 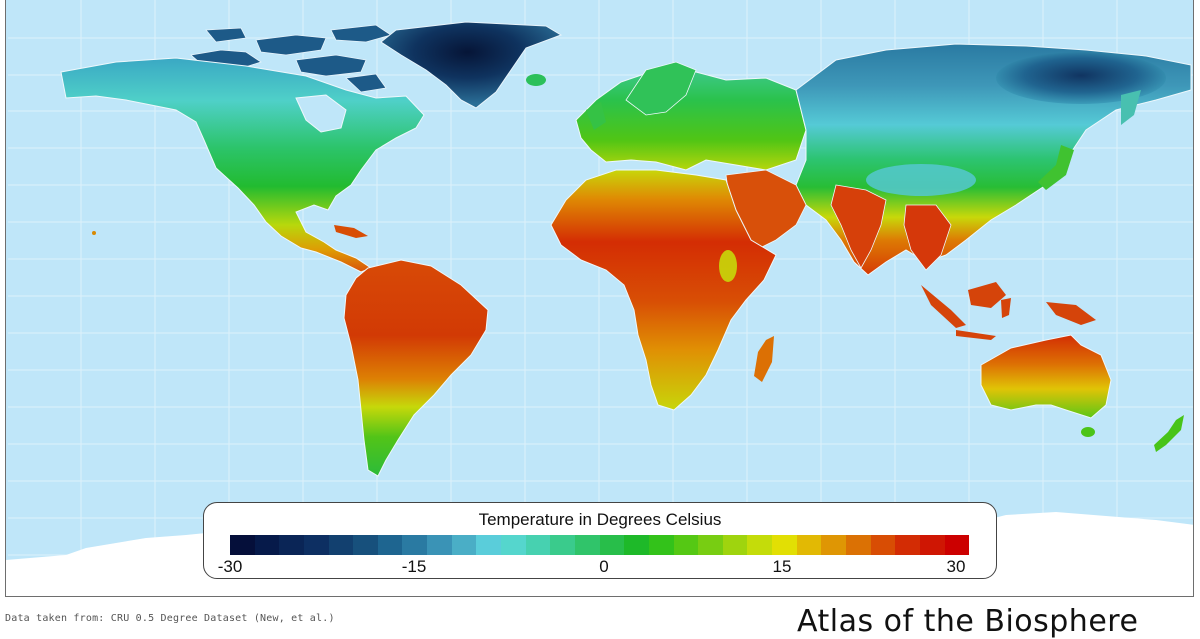 What do you see at coordinates (351, 231) in the screenshot?
I see `caribbean-islands` at bounding box center [351, 231].